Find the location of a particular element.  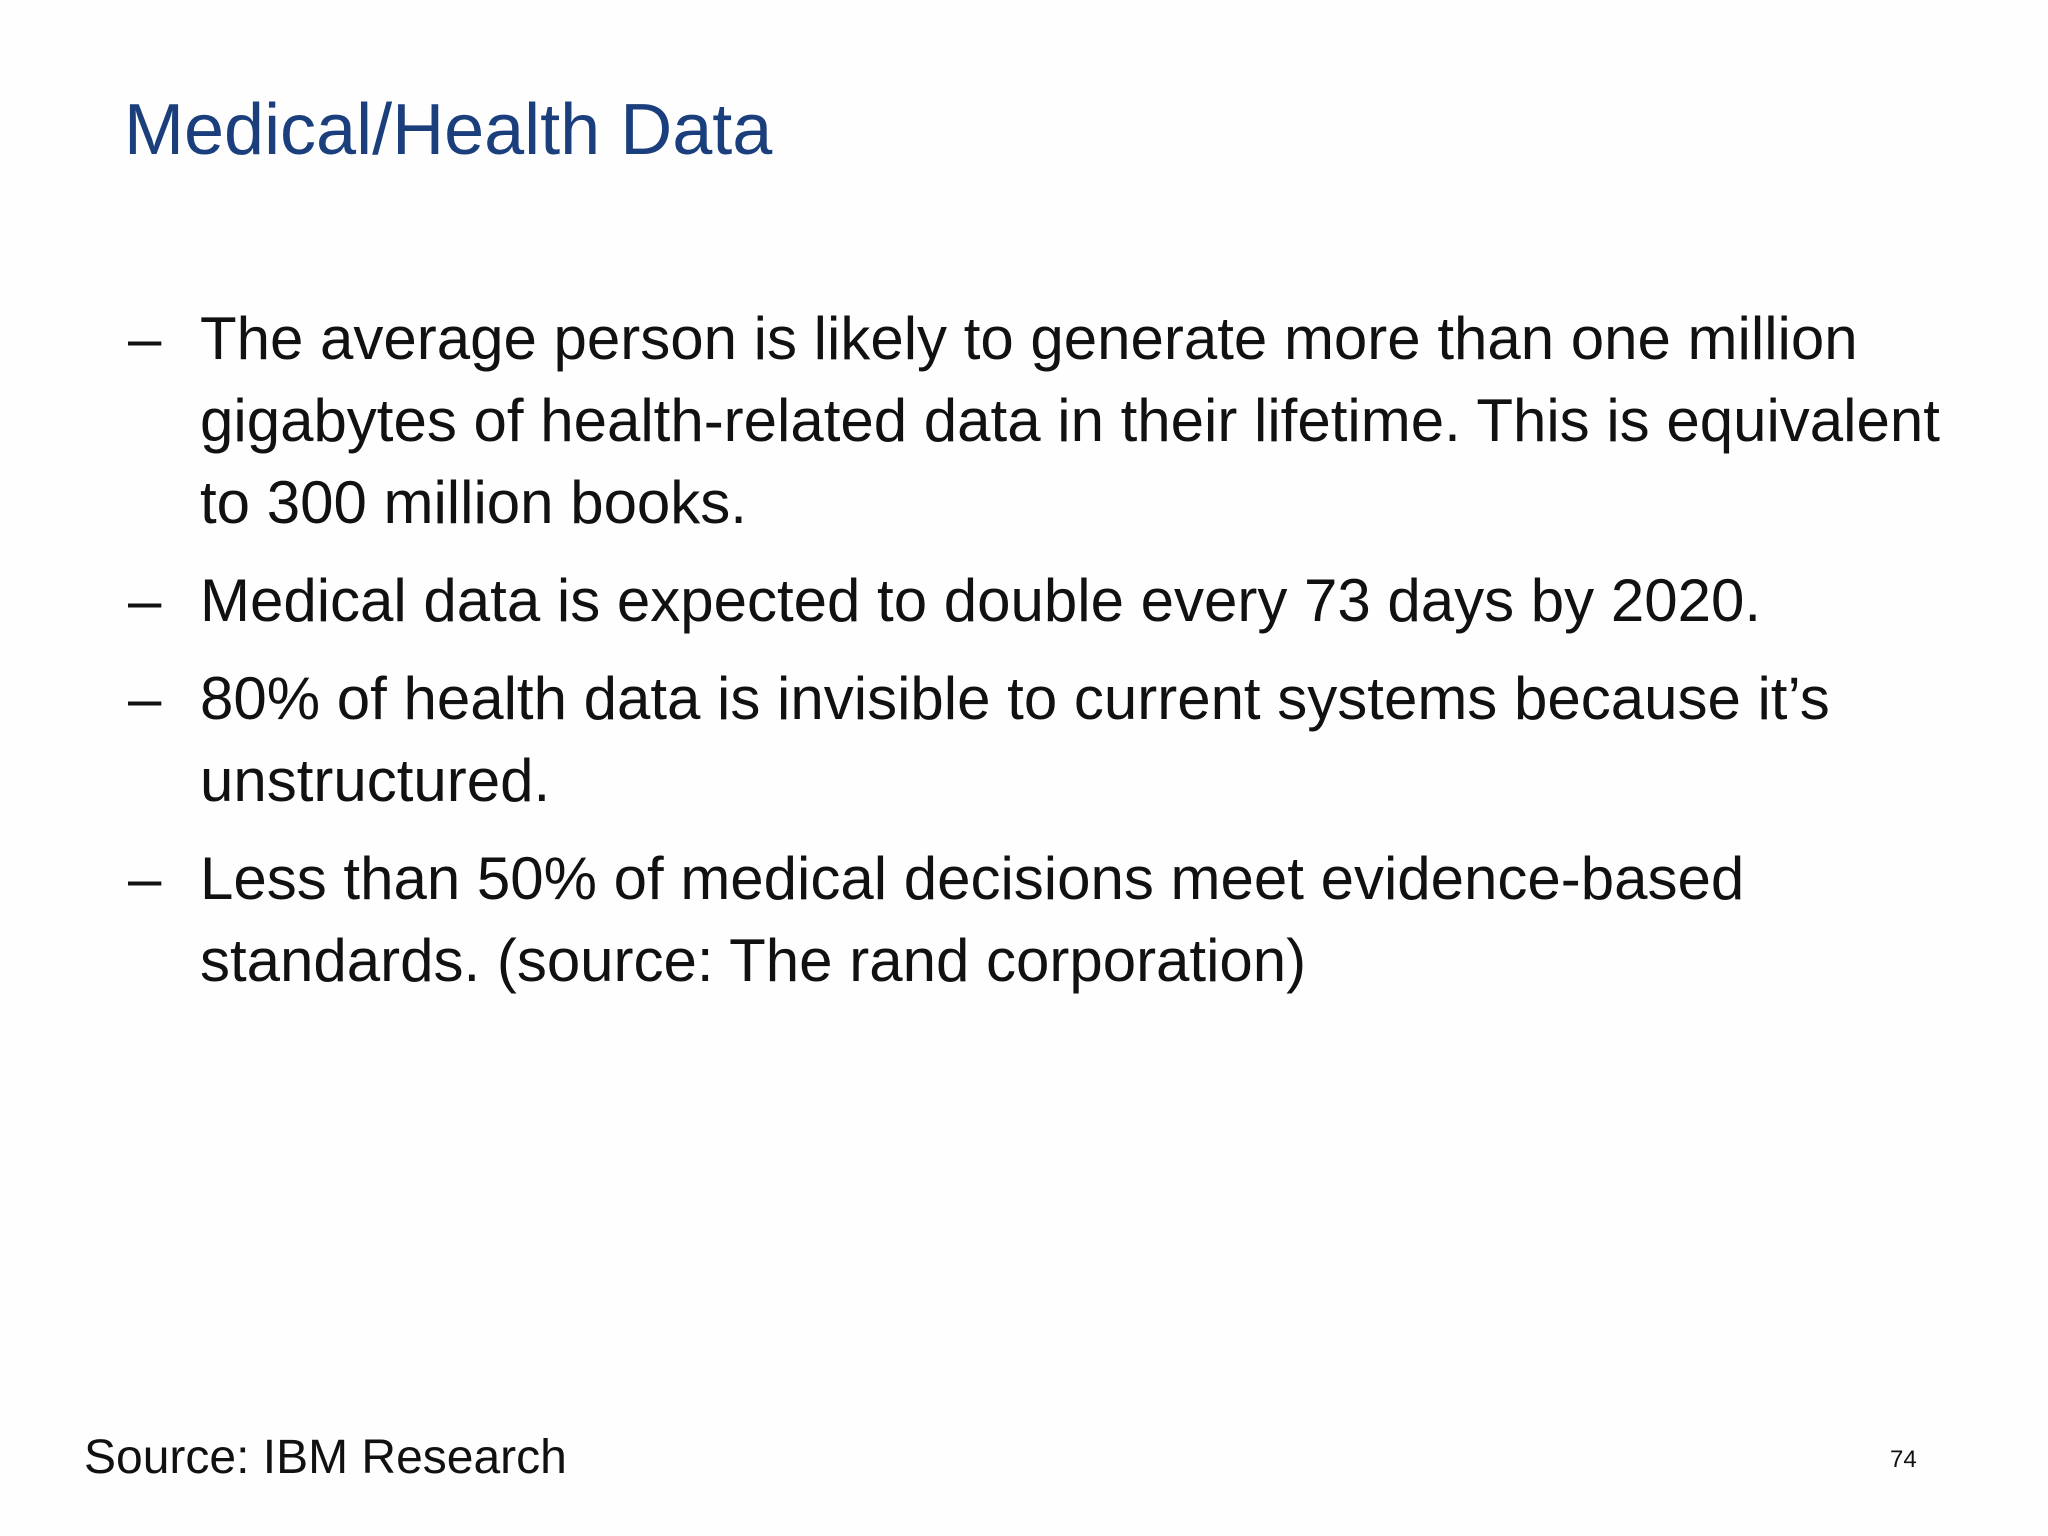

slide-title: Medical/Health Data is located at coordinates (448, 130).